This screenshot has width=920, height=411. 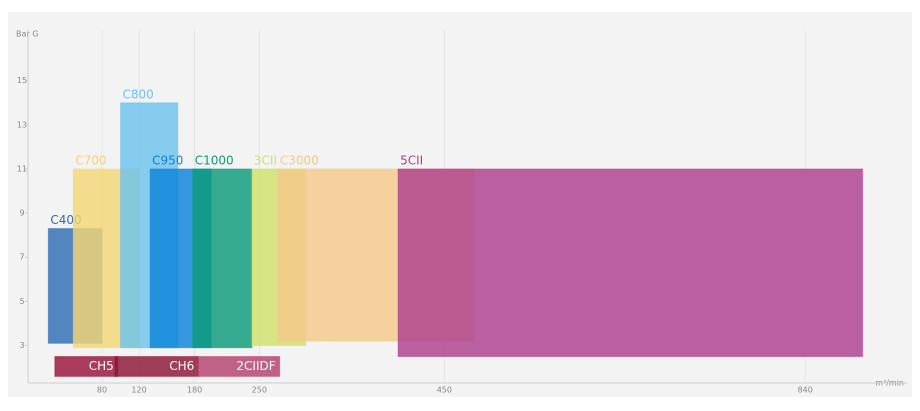 What do you see at coordinates (138, 94) in the screenshot?
I see `series-label: C800` at bounding box center [138, 94].